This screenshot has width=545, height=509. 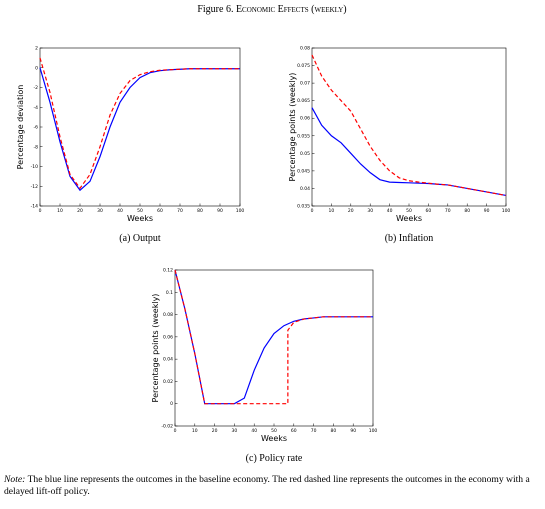 I want to click on plot-frame, so click(x=140, y=127).